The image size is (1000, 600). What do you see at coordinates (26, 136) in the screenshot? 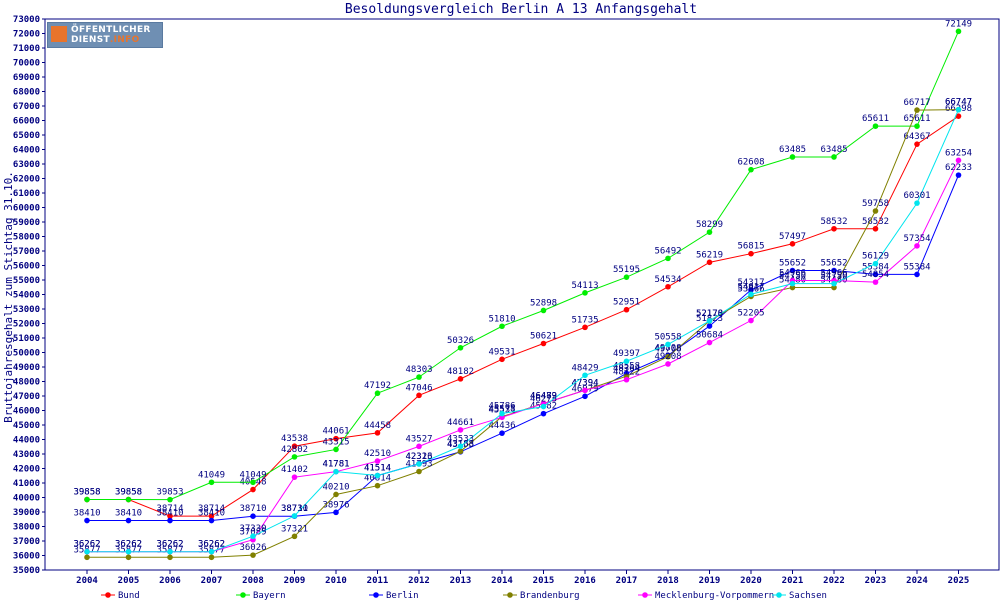
I see `y-tick-label: 65000` at bounding box center [26, 136].